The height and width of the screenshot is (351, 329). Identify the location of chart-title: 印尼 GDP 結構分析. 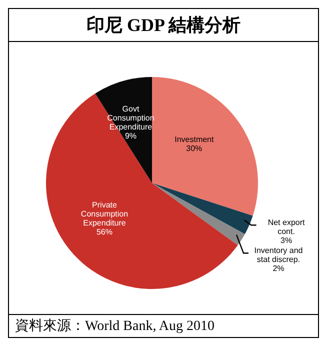
(163, 25).